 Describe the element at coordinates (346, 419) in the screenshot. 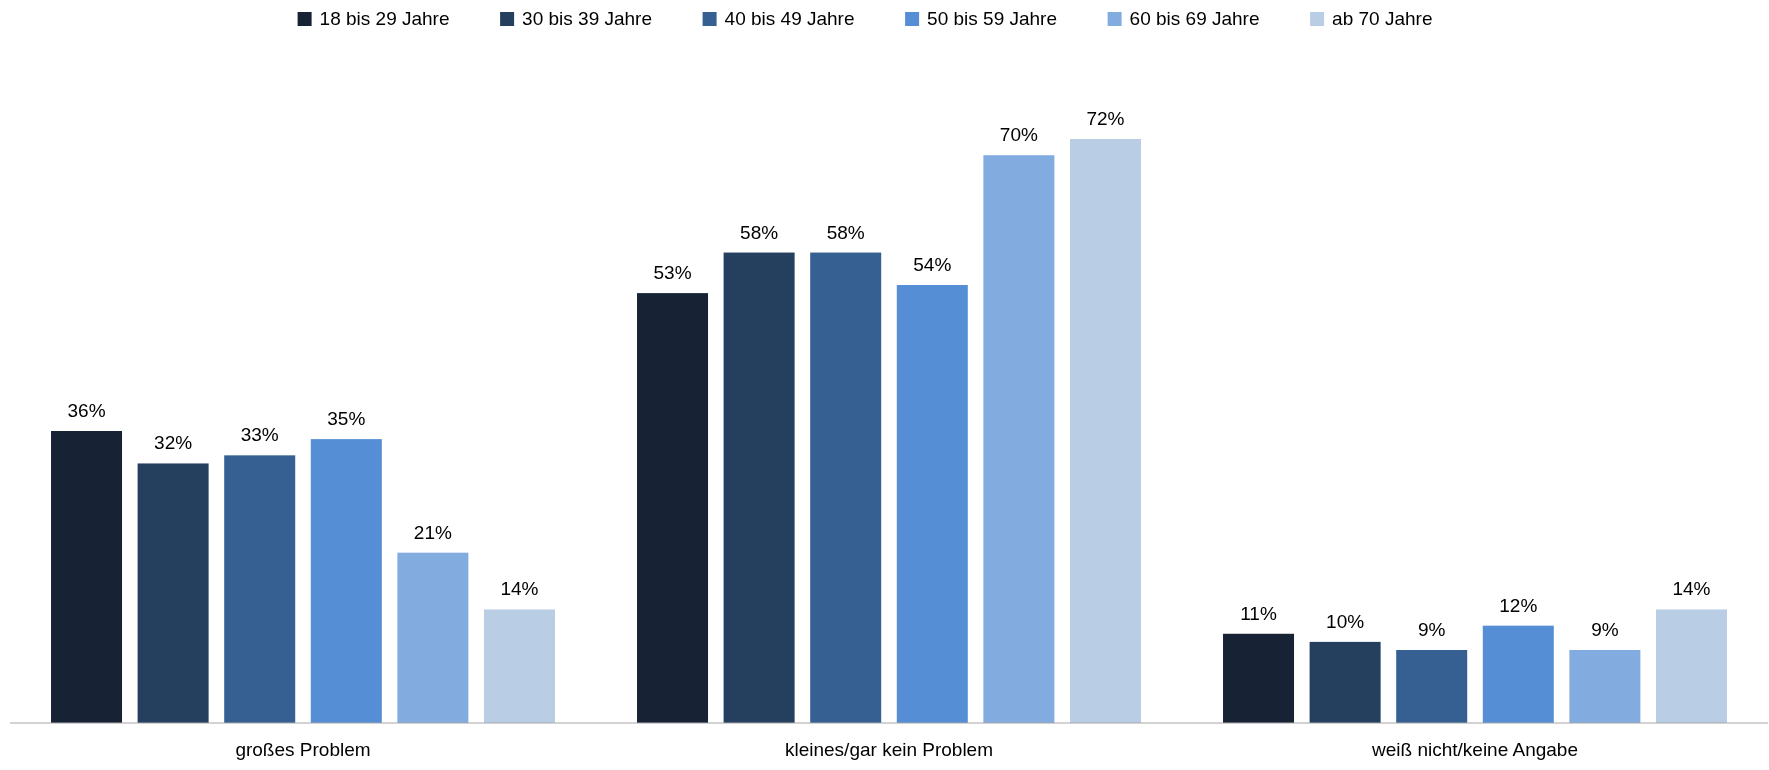

I see `data-label: 35%` at that location.